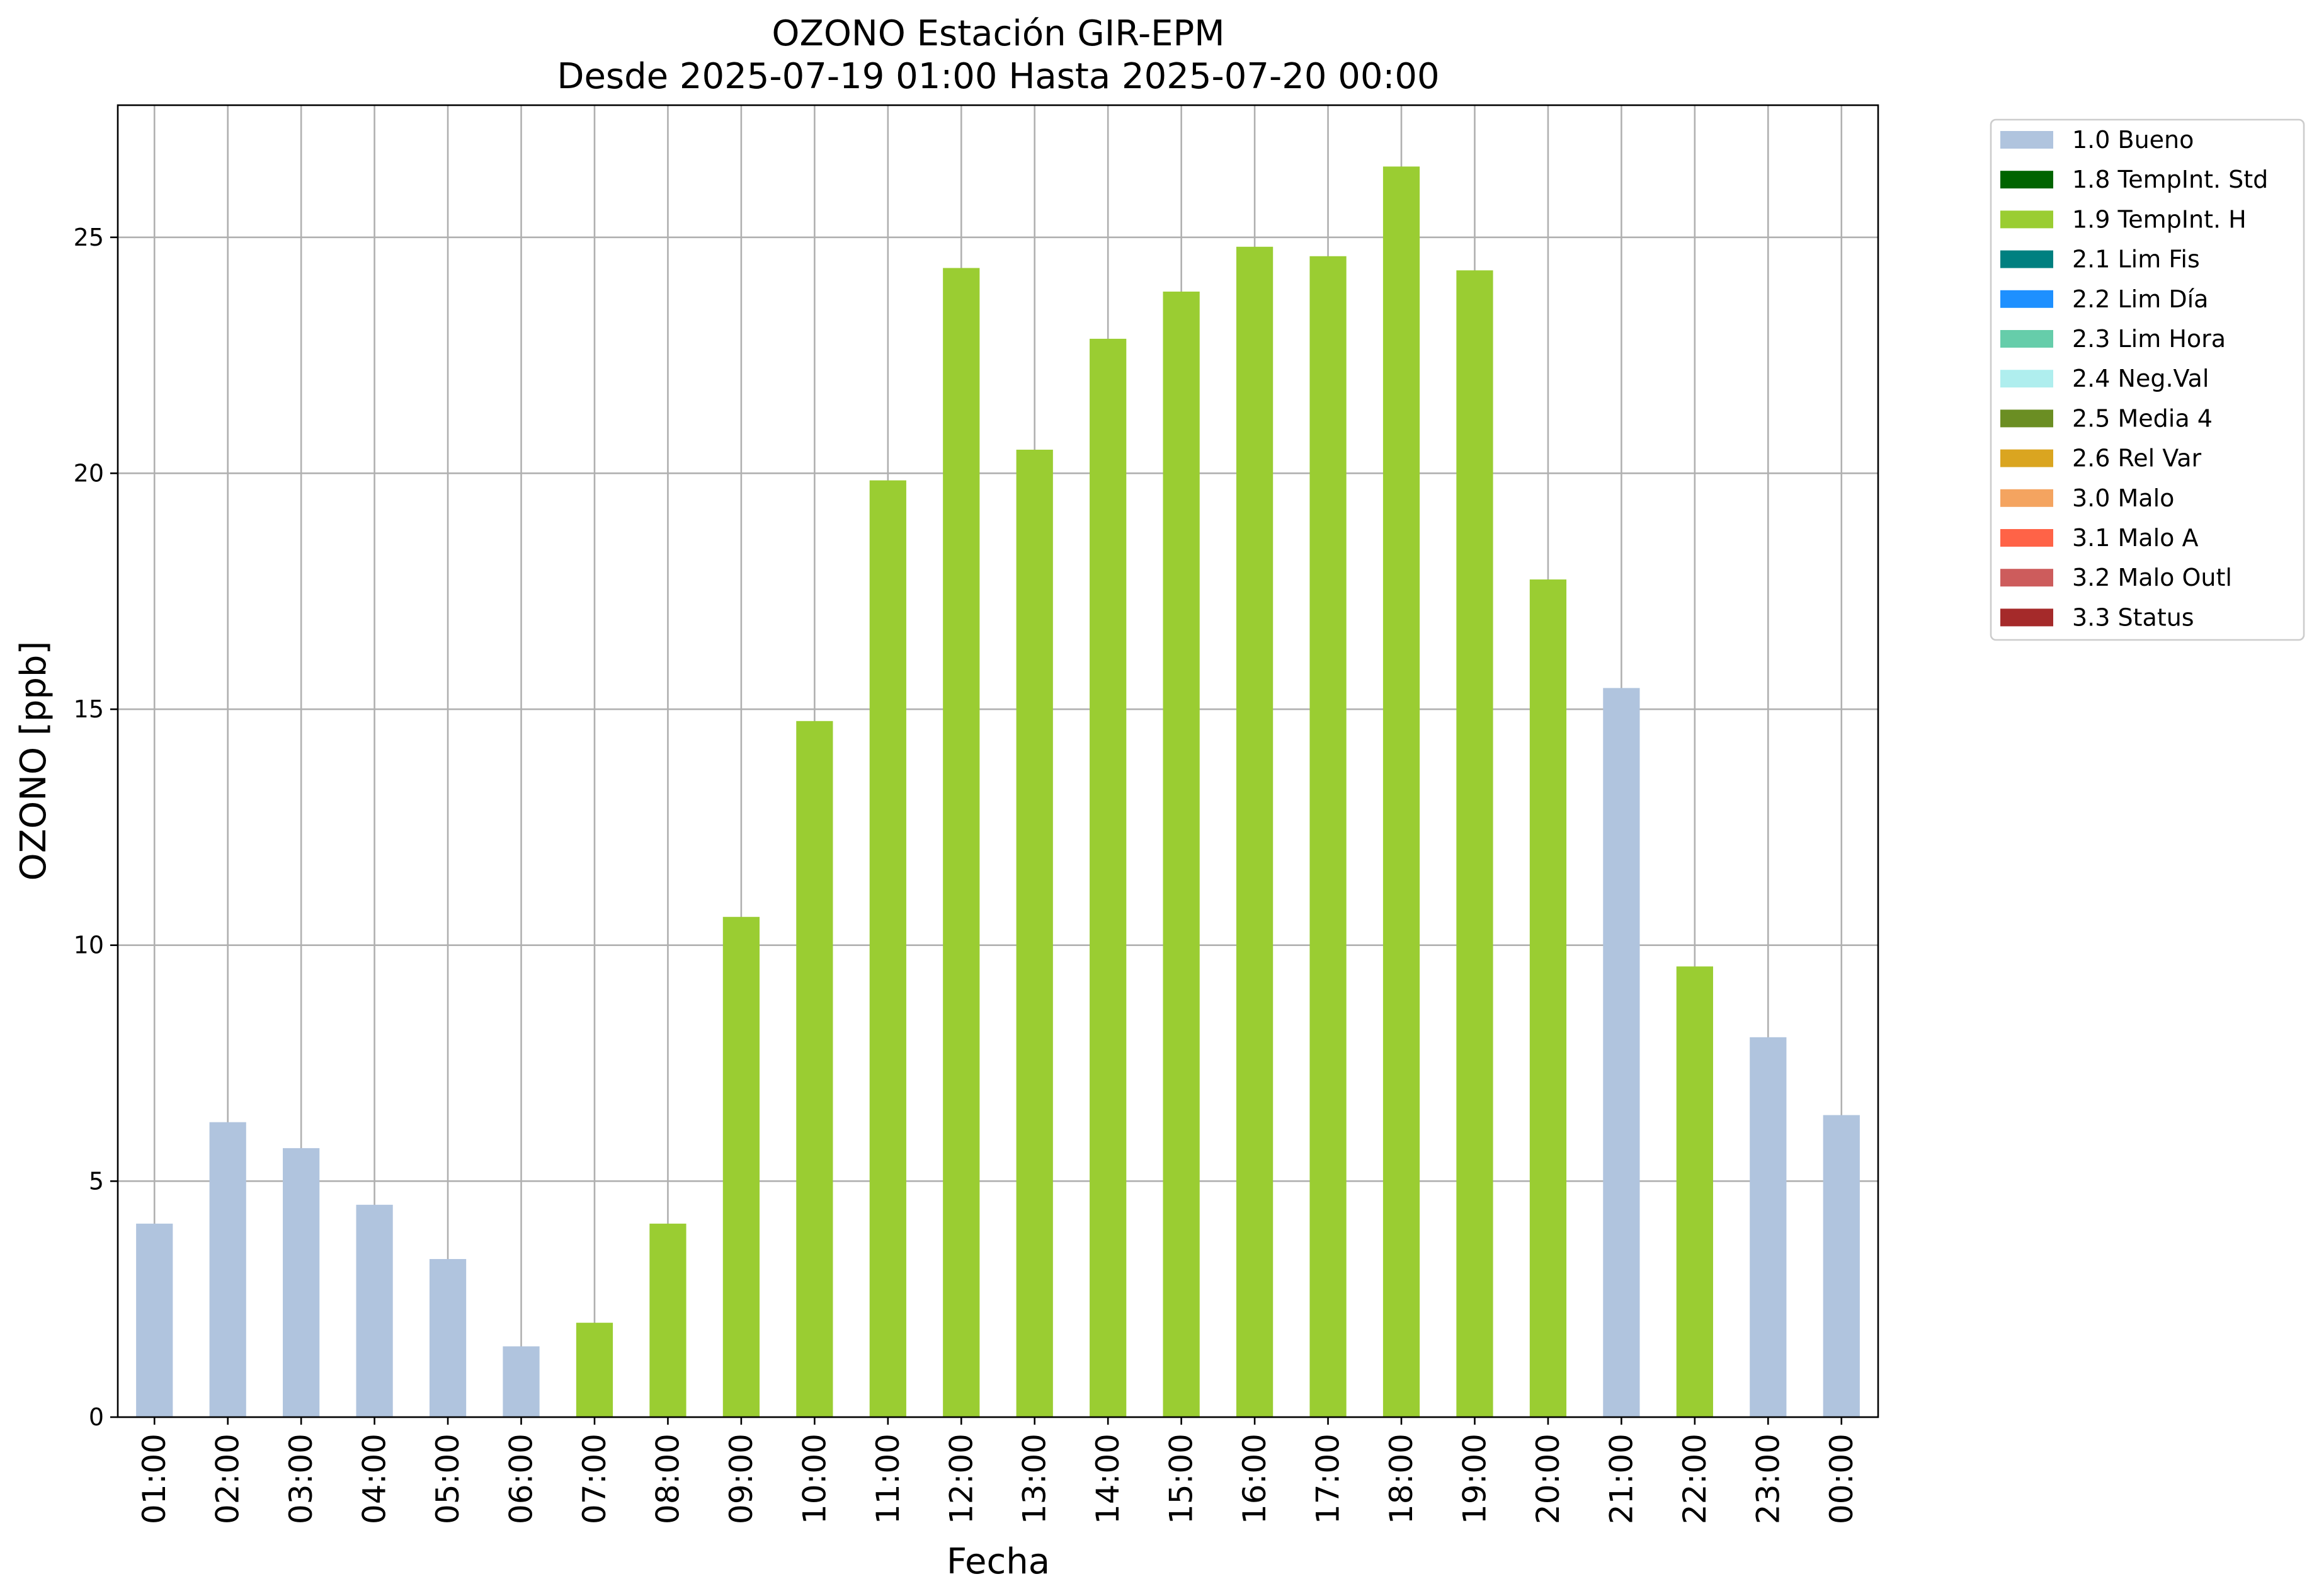 The width and height of the screenshot is (2319, 1596). What do you see at coordinates (1108, 1479) in the screenshot?
I see `x-tick-label: 14:00` at bounding box center [1108, 1479].